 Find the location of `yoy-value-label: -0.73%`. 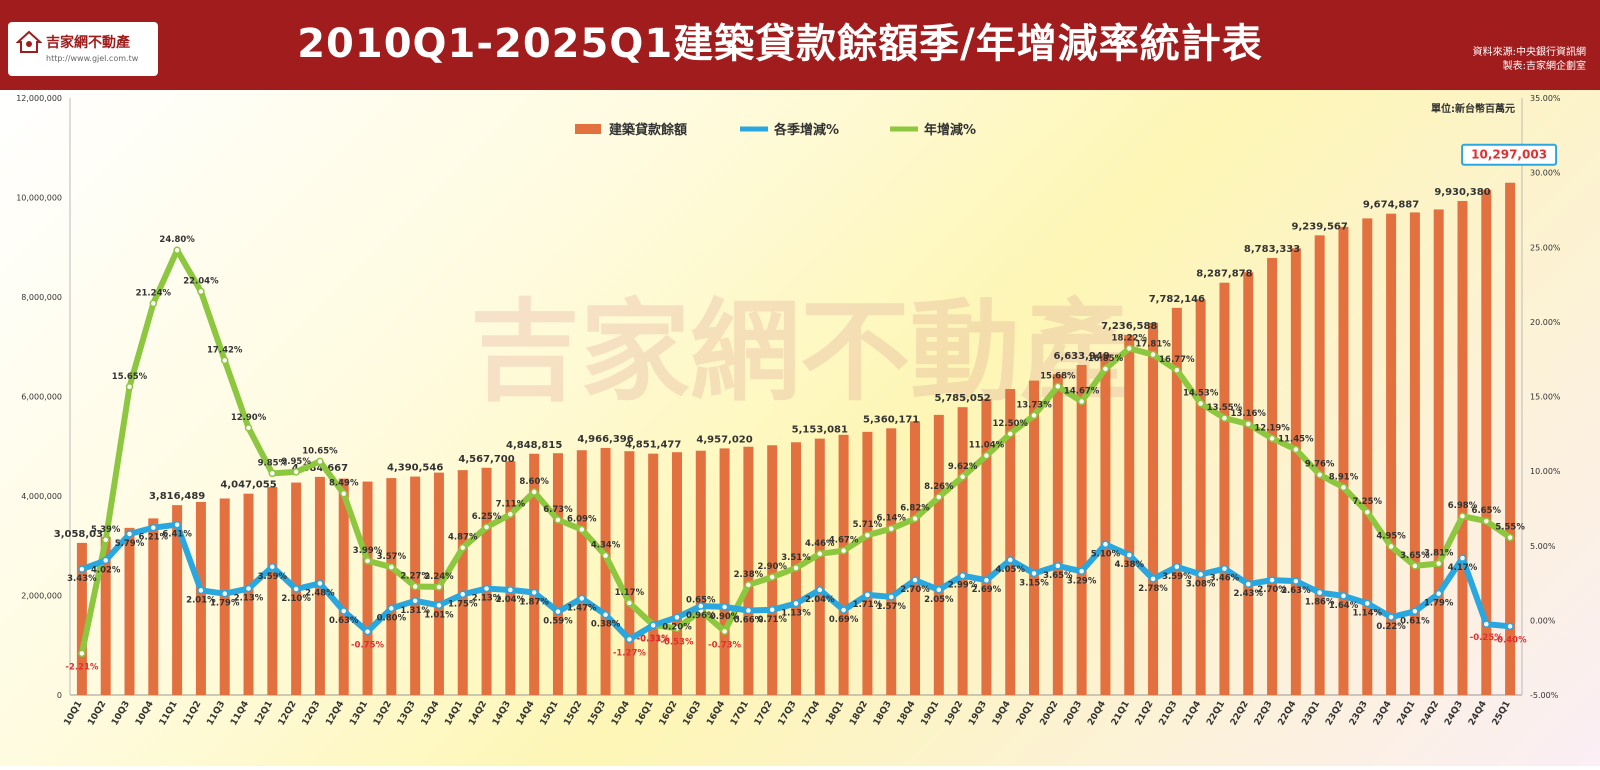

yoy-value-label: -0.73% is located at coordinates (724, 645).